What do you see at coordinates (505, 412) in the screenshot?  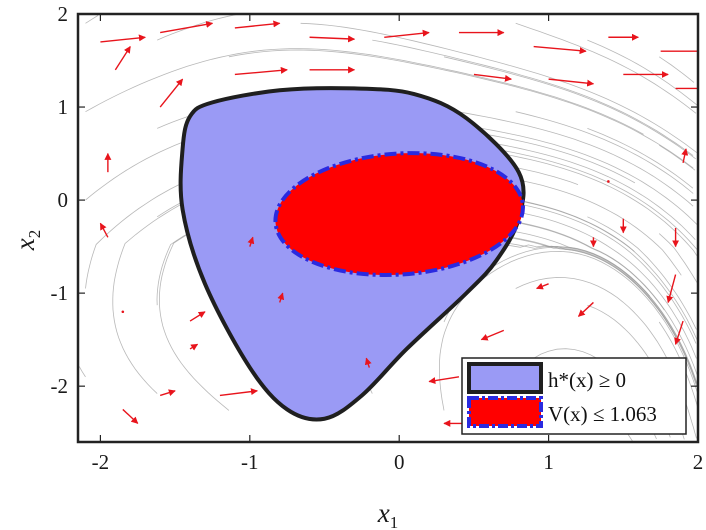 I see `legend-swatch-v-region` at bounding box center [505, 412].